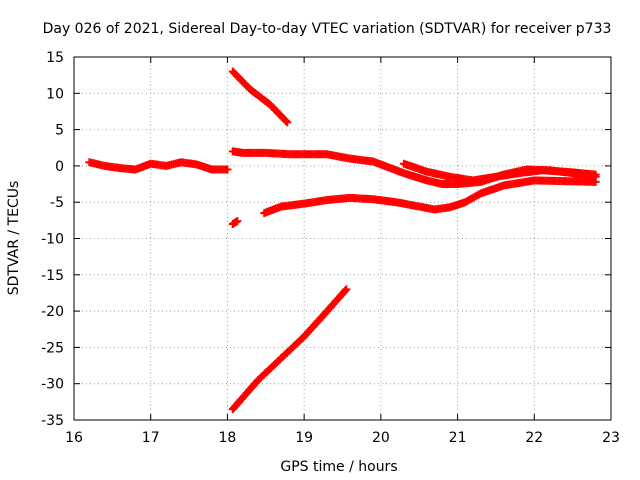 This screenshot has width=640, height=480. What do you see at coordinates (52, 421) in the screenshot?
I see `y-tick-label: -35` at bounding box center [52, 421].